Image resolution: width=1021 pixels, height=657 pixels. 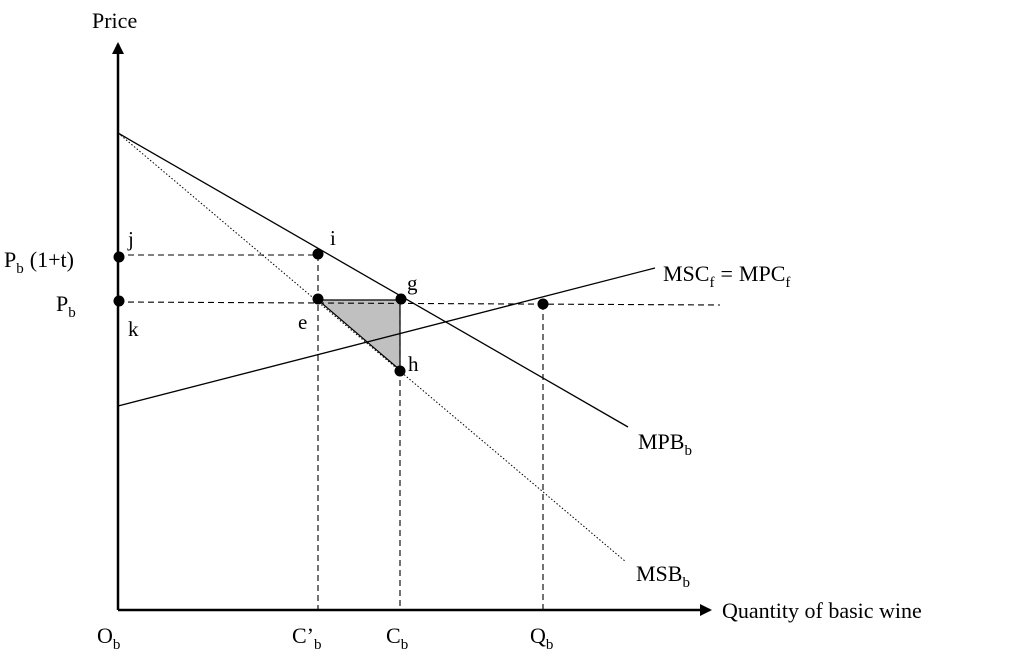 I want to click on point-g-label: g, so click(x=412, y=283).